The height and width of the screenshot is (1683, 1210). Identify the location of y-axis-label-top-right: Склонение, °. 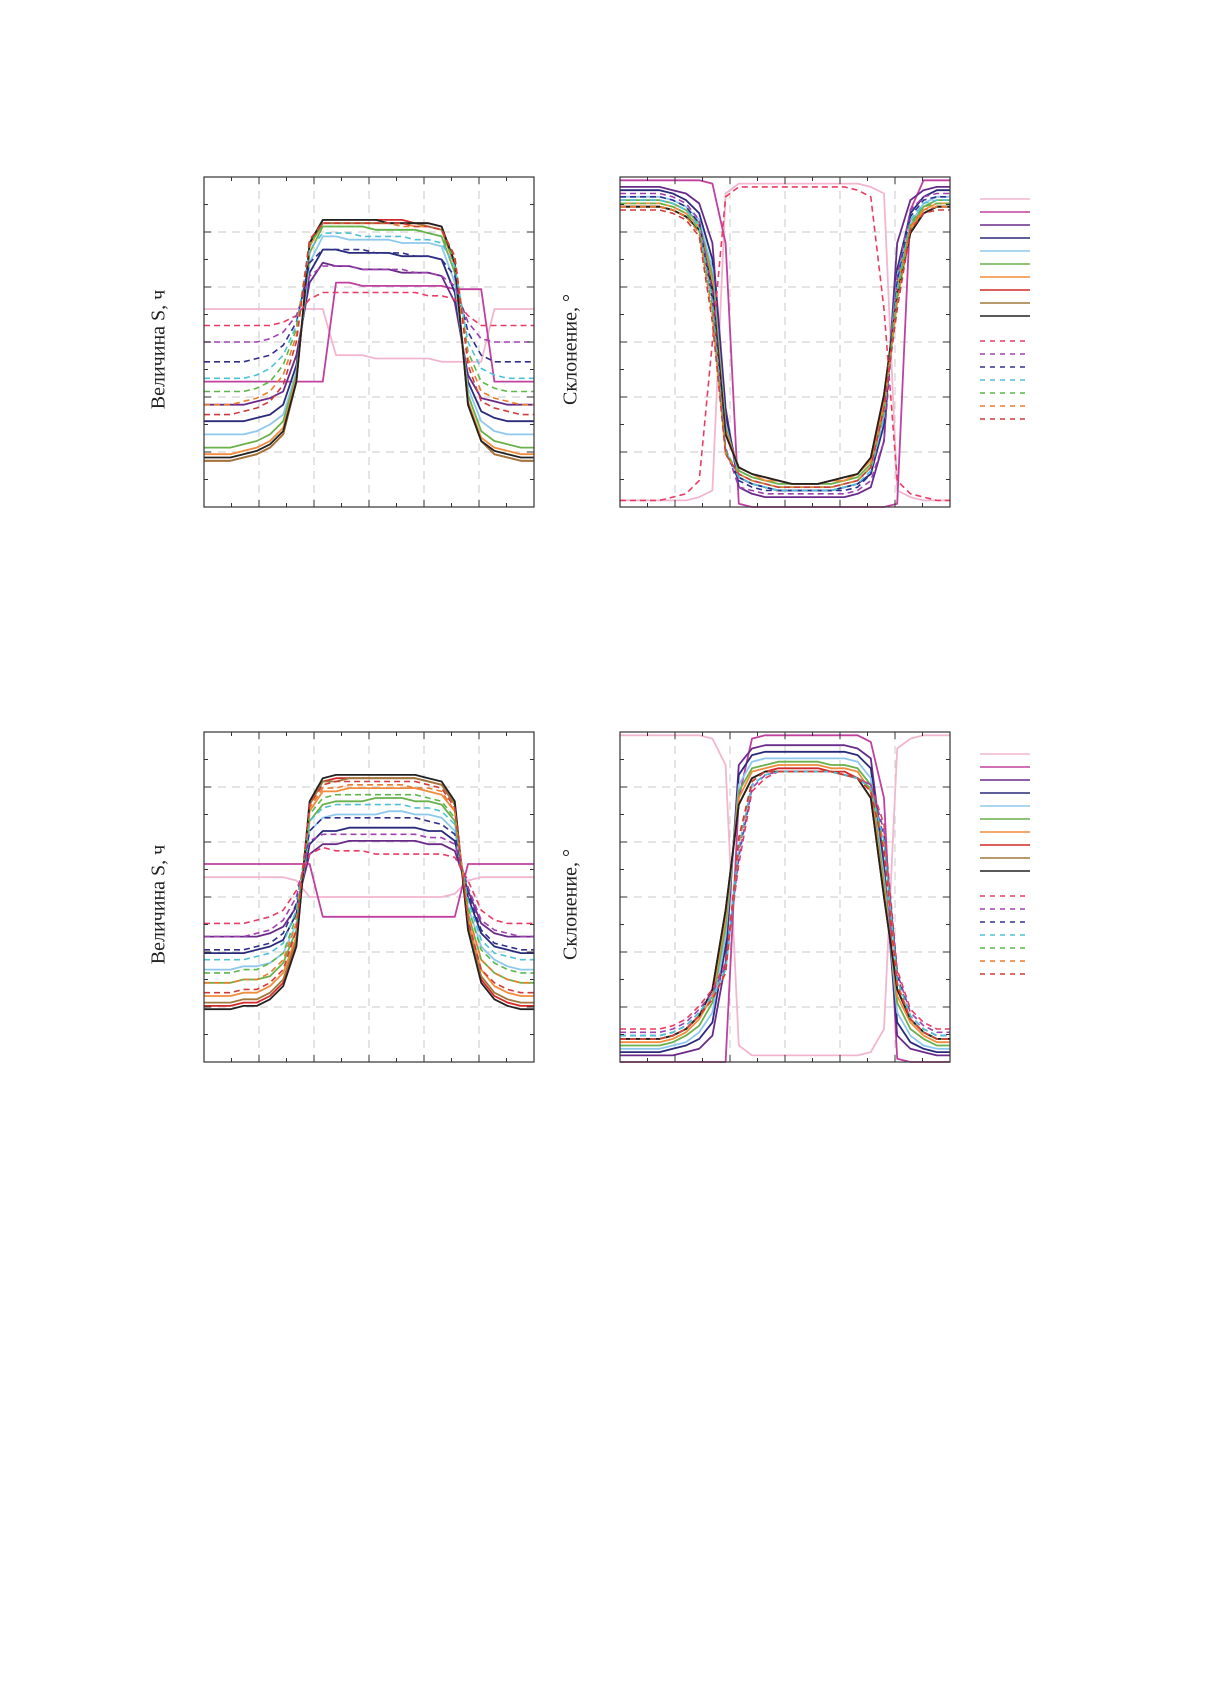
(570, 349).